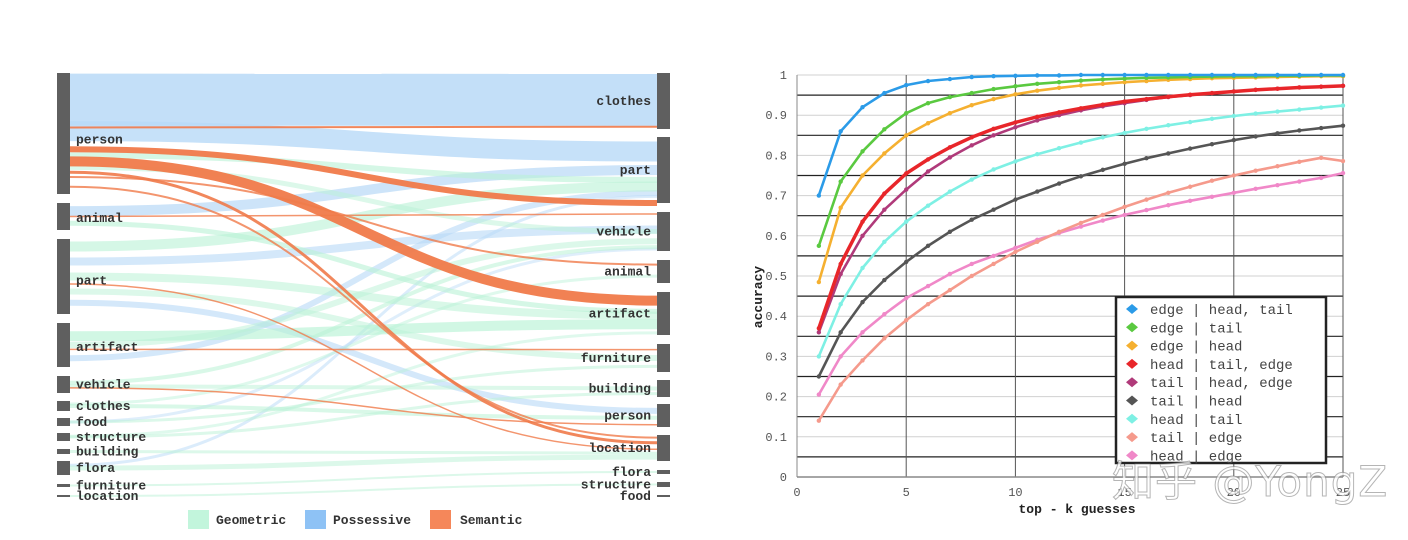 This screenshot has height=540, width=1408. What do you see at coordinates (107, 452) in the screenshot?
I see `sankey-left-label: building` at bounding box center [107, 452].